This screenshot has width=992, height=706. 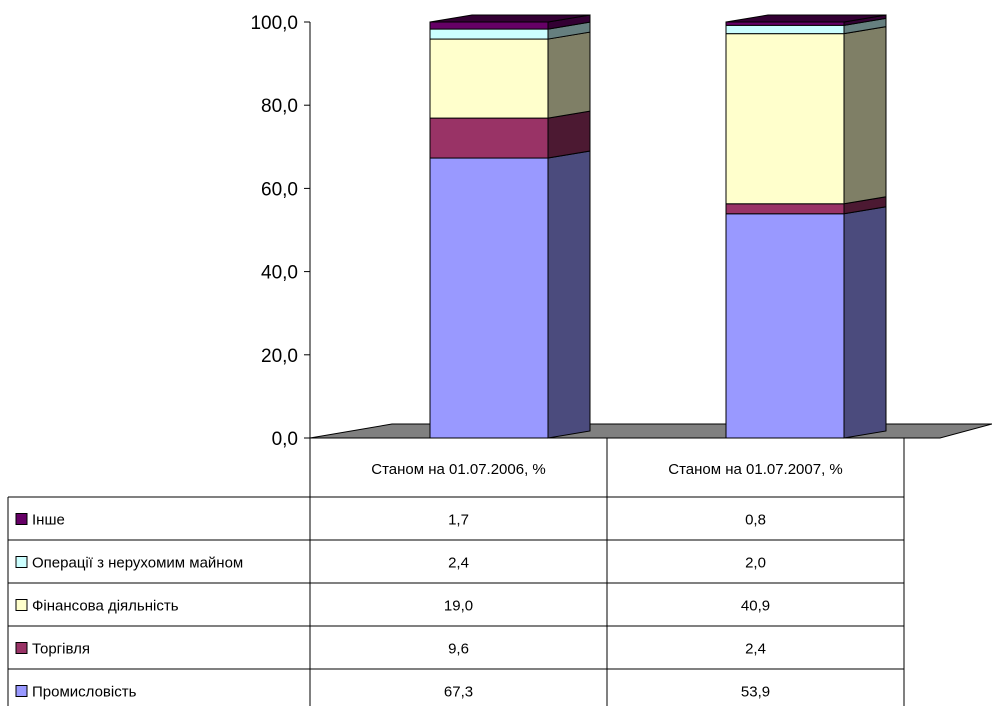 What do you see at coordinates (279, 273) in the screenshot?
I see `y-tick-label: 40,0` at bounding box center [279, 273].